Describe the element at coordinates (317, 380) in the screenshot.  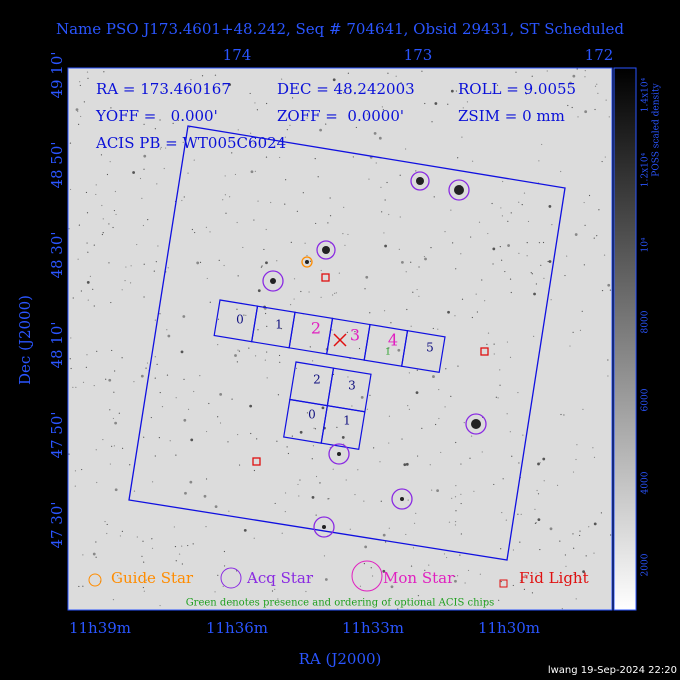
I see `chip-label: 2` at that location.